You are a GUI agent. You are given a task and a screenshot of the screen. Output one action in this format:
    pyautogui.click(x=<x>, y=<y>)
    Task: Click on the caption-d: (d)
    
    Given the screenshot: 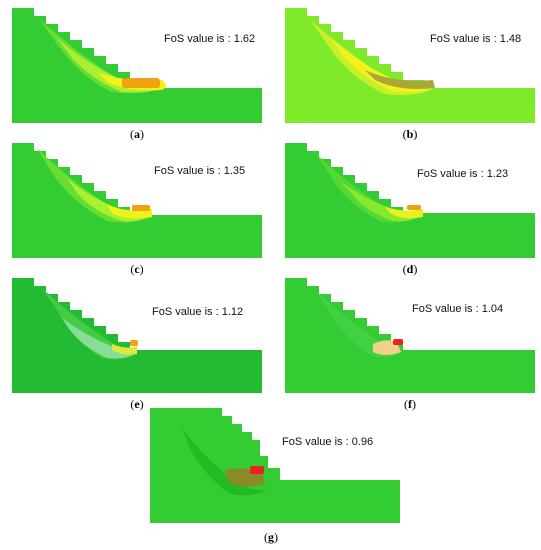 What is the action you would take?
    pyautogui.click(x=410, y=269)
    